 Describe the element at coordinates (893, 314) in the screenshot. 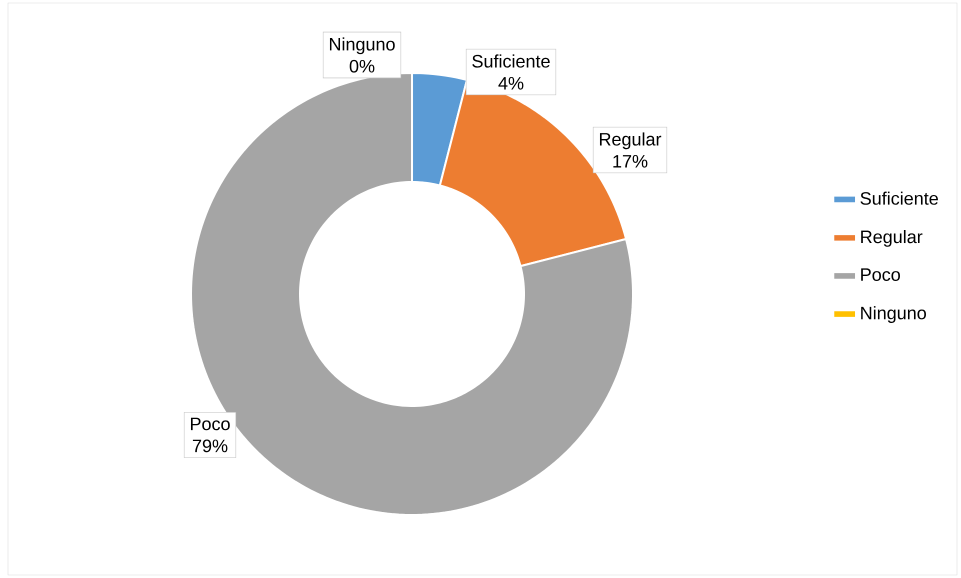

I see `legend-label: Ninguno` at that location.